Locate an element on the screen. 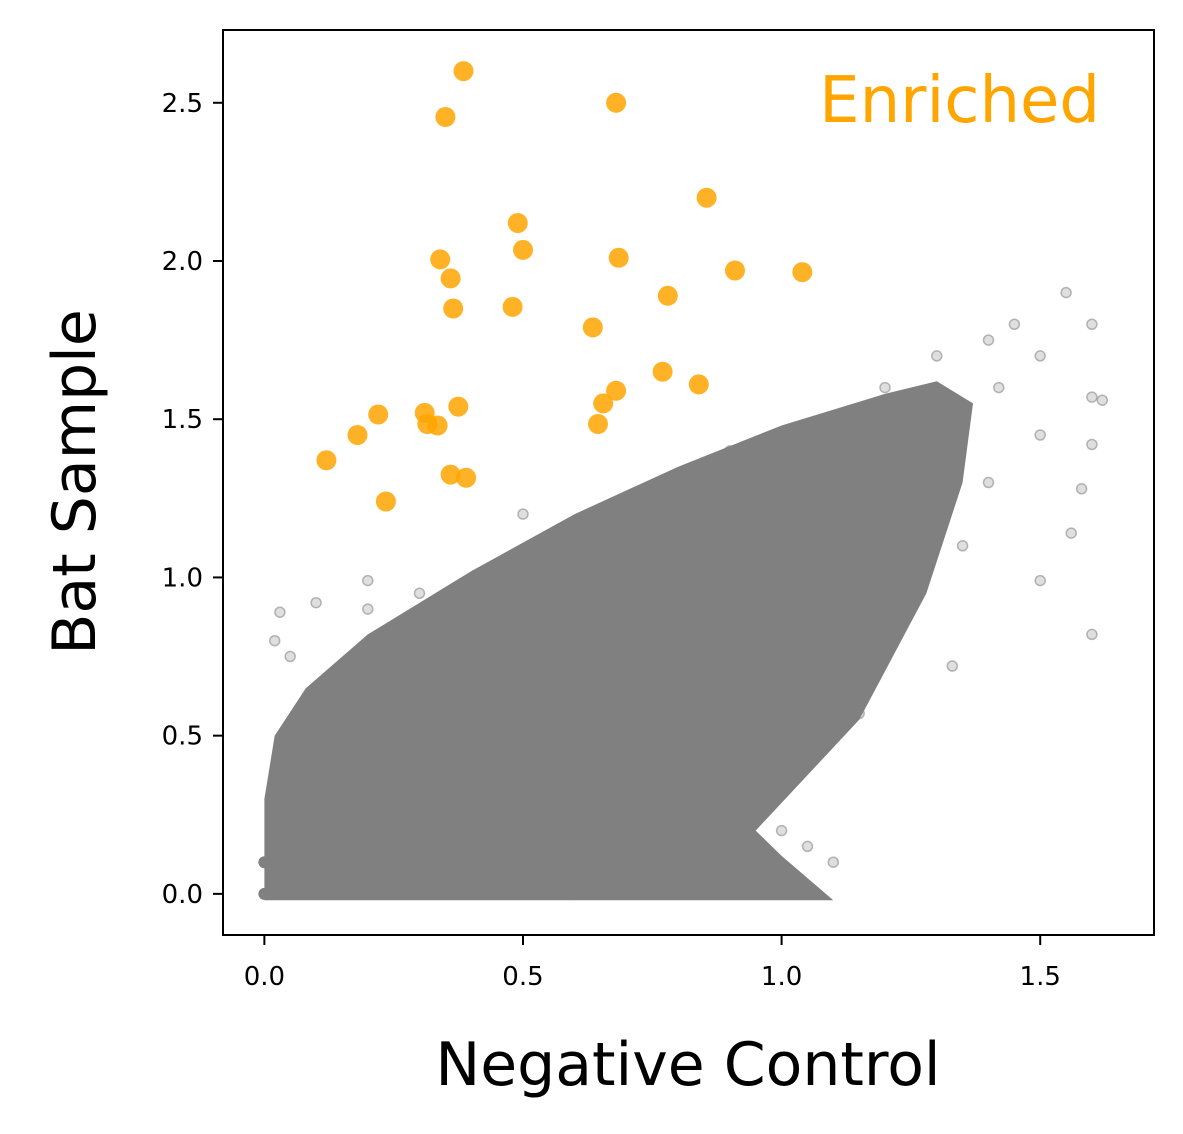 The image size is (1183, 1134). enriched-annotation: Enriched is located at coordinates (959, 101).